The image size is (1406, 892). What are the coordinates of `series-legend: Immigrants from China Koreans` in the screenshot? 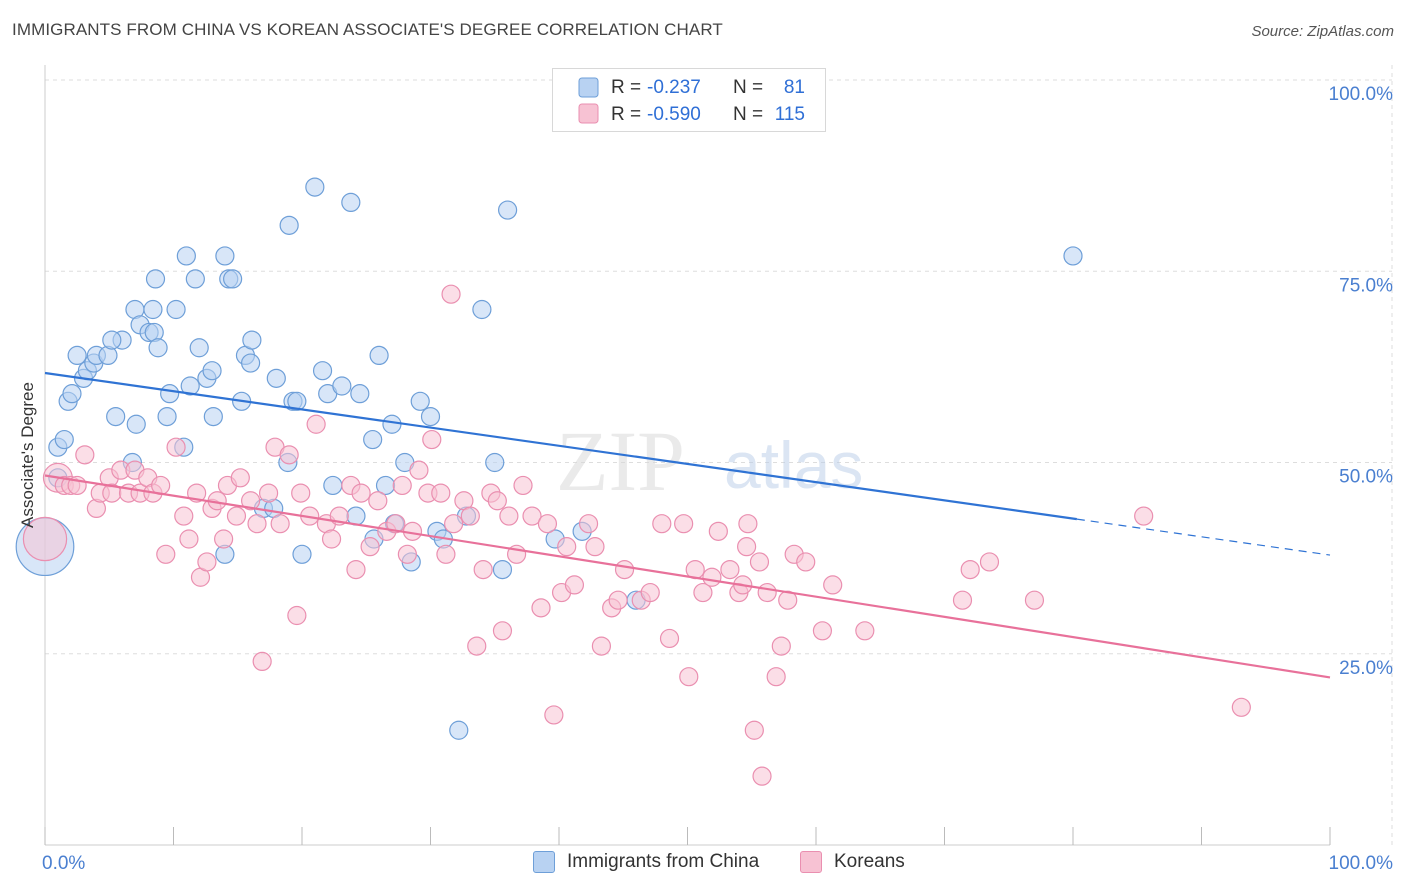 It's located at (703, 864).